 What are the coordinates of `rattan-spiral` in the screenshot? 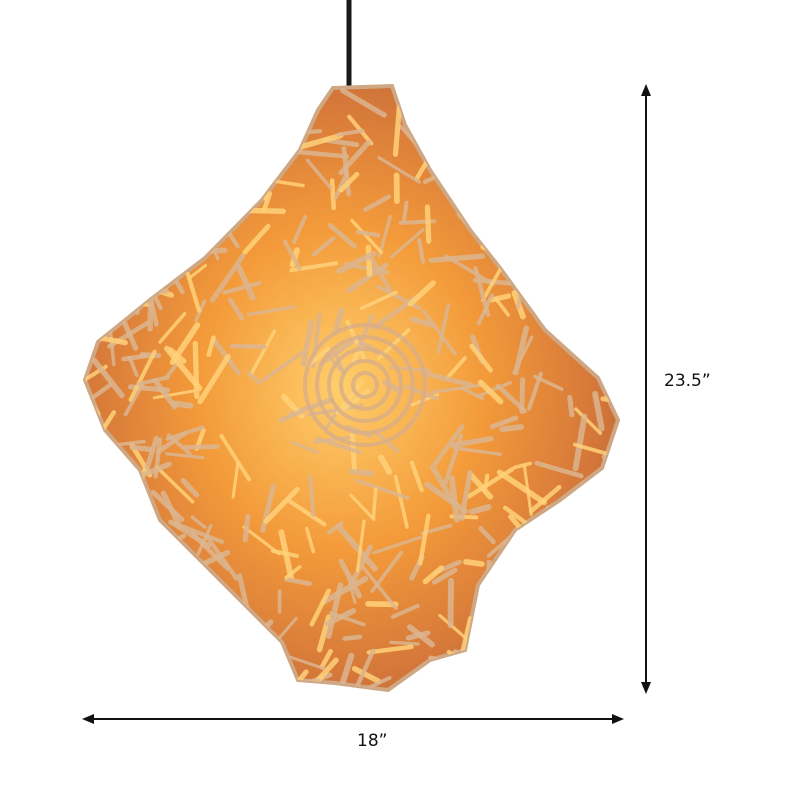 It's located at (365, 385).